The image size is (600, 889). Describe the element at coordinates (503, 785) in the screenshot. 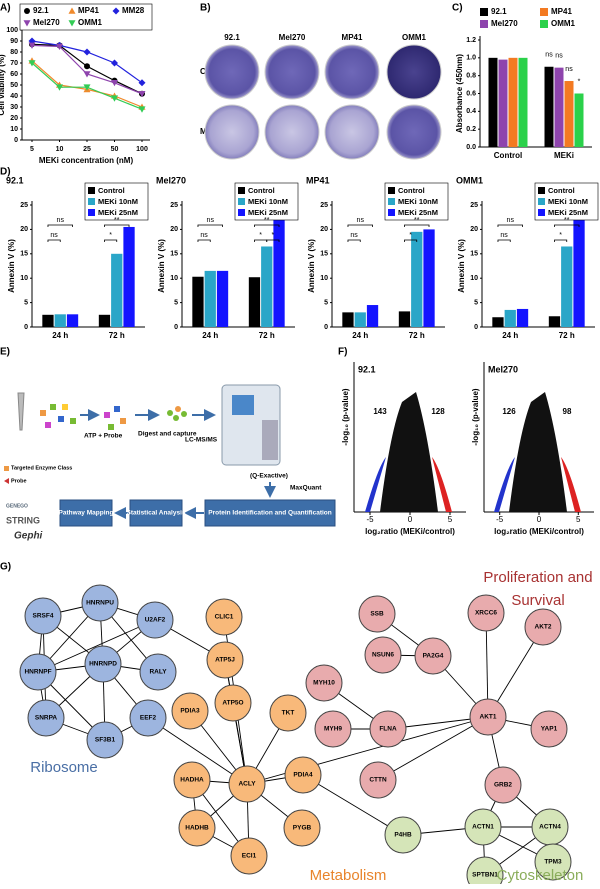

I see `node-label: GRB2` at that location.